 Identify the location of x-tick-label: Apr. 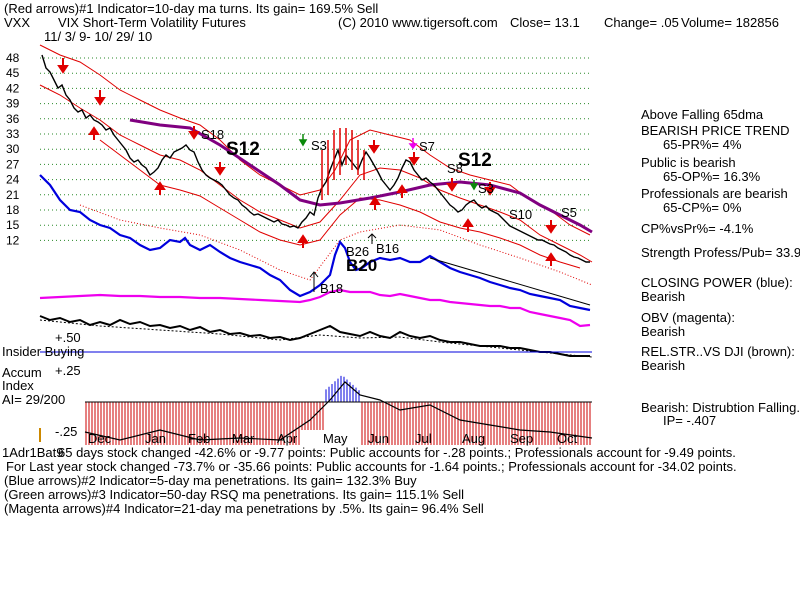
(287, 438).